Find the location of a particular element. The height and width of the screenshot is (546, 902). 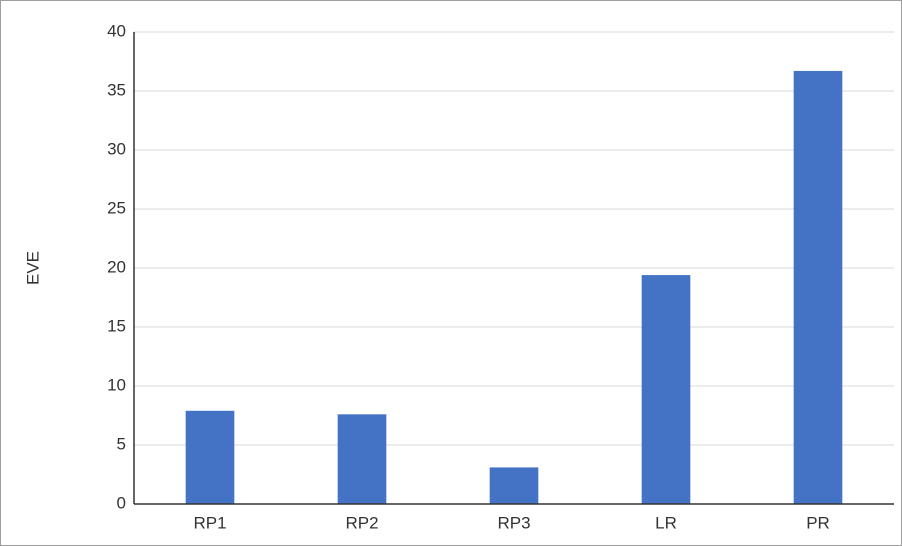

x-tick-label: RP3 is located at coordinates (513, 522).